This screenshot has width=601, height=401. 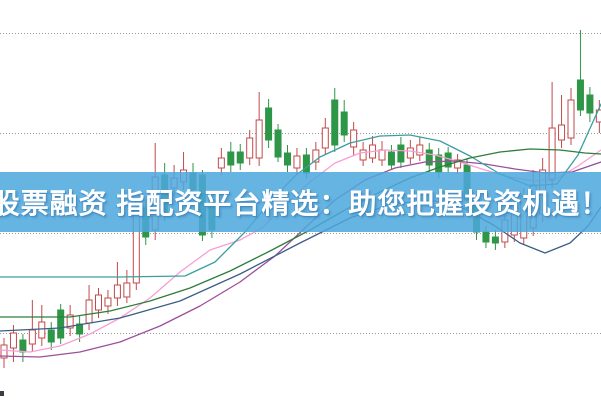 What do you see at coordinates (2, 393) in the screenshot?
I see `edge-artifact` at bounding box center [2, 393].